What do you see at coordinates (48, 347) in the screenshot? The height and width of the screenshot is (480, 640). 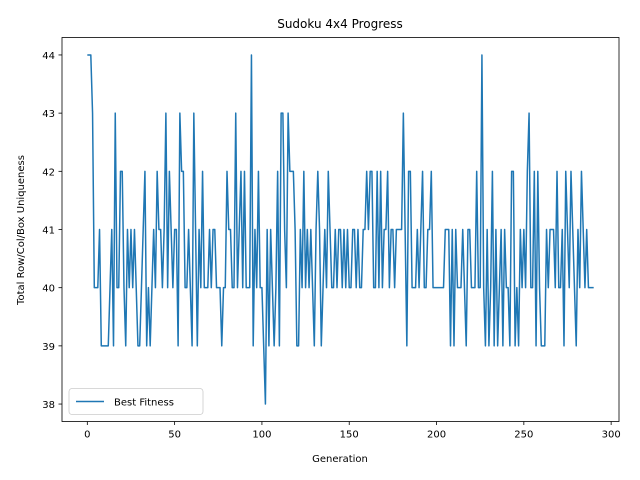 I see `y-tick-label: 39` at bounding box center [48, 347].